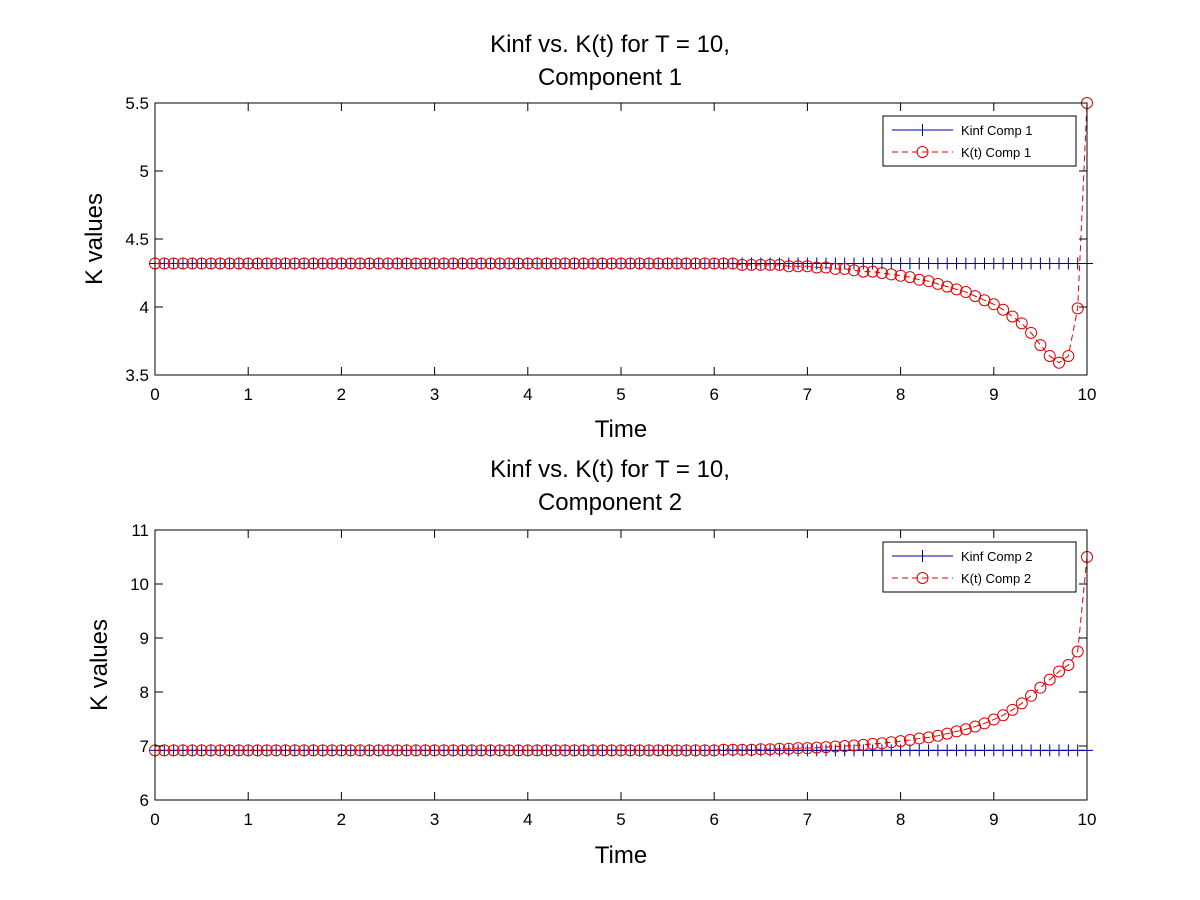 This screenshot has width=1200, height=900. I want to click on legend-marker-circle, so click(922, 578).